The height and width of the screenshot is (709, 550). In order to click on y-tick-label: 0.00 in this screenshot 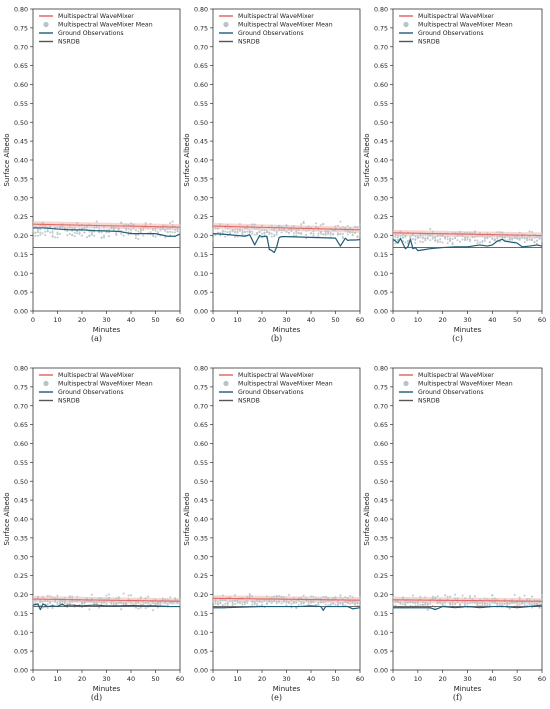, I will do `click(21, 312)`.